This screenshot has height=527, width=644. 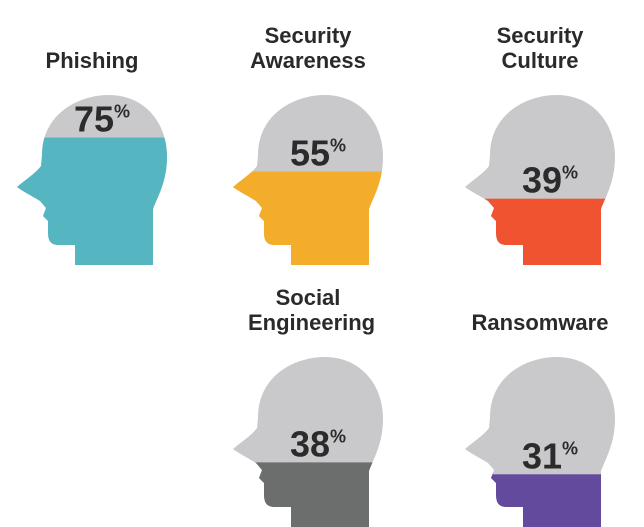 I want to click on category-label: Security Culture, so click(x=540, y=48).